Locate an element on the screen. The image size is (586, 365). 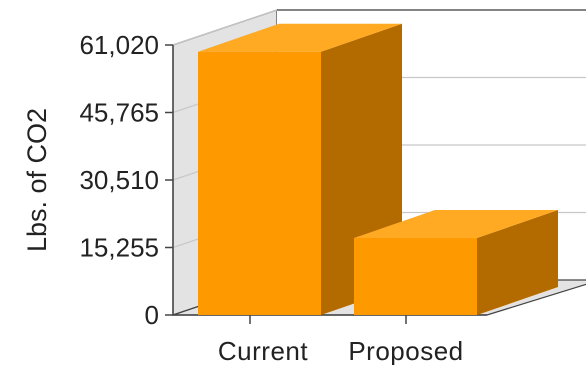
bar-front is located at coordinates (415, 276).